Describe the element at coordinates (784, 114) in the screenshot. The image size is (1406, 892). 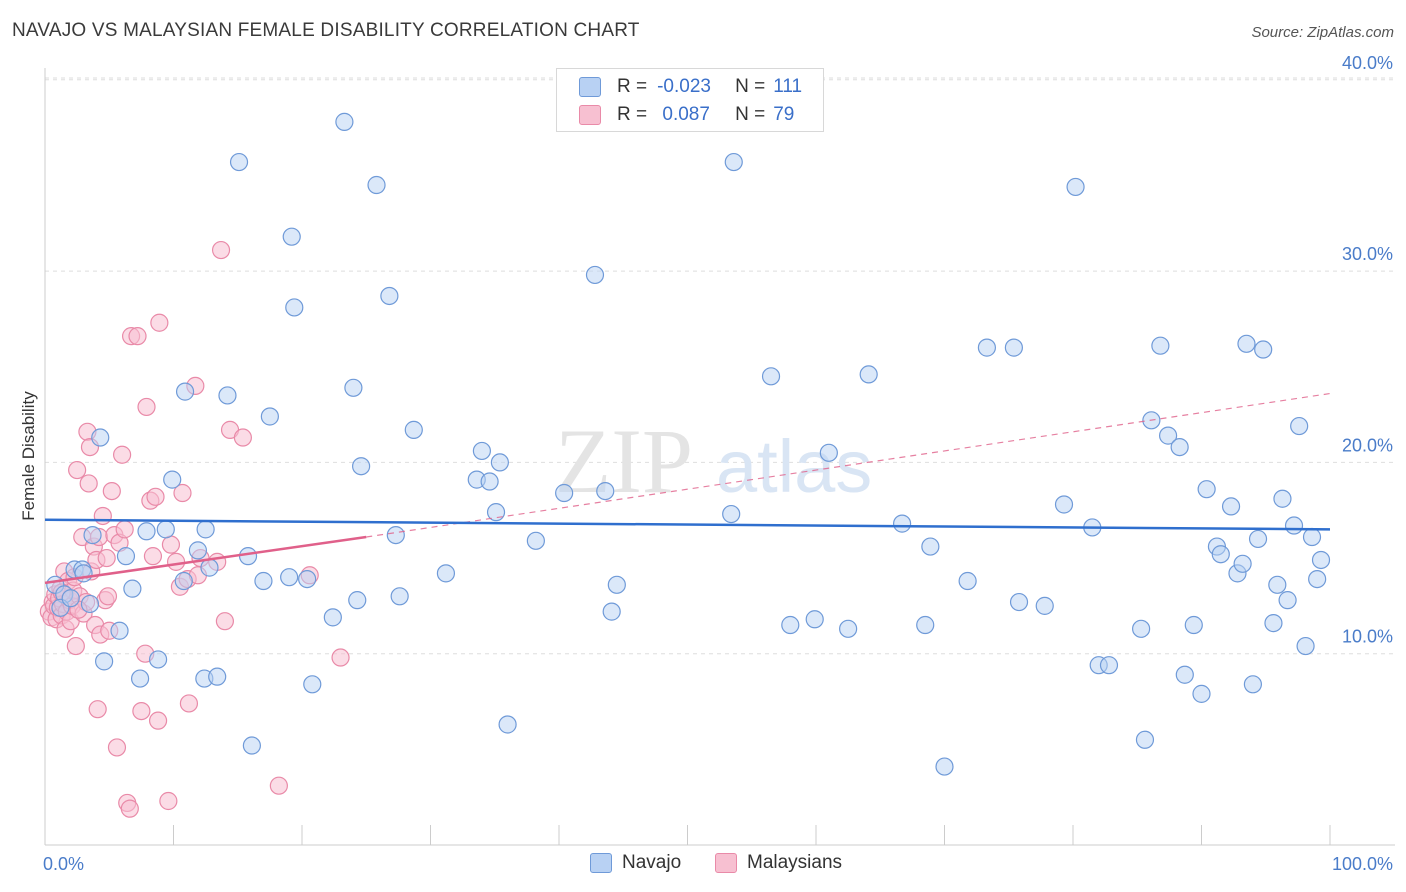
I see `legend-n-value: 79` at that location.